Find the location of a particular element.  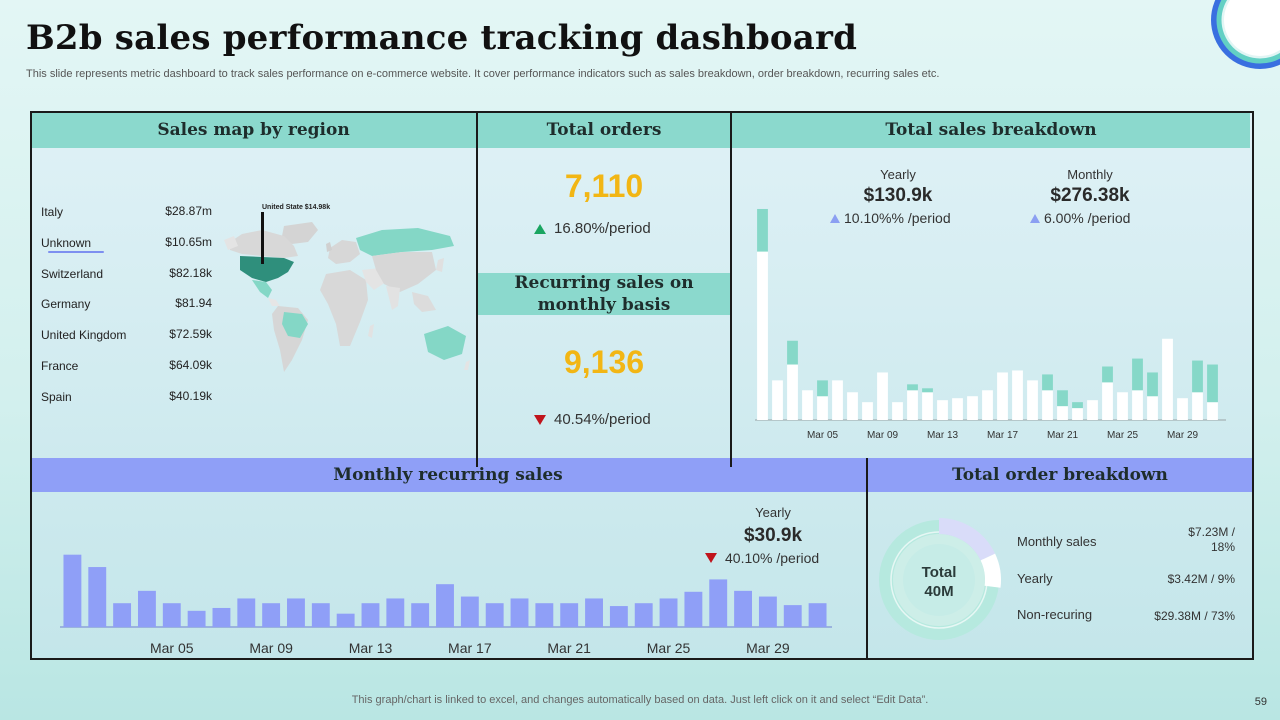

map-india is located at coordinates (393, 298).